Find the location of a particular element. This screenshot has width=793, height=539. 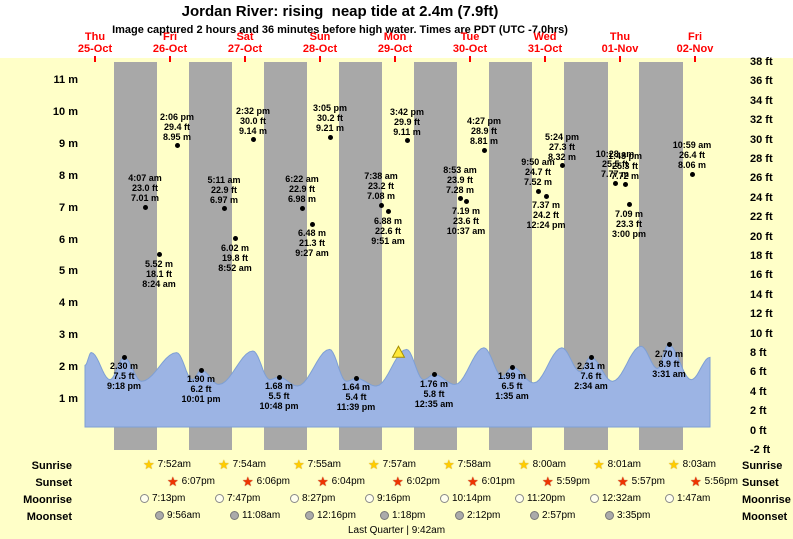

tide-annotation-line: 23.9 ft is located at coordinates (459, 179).